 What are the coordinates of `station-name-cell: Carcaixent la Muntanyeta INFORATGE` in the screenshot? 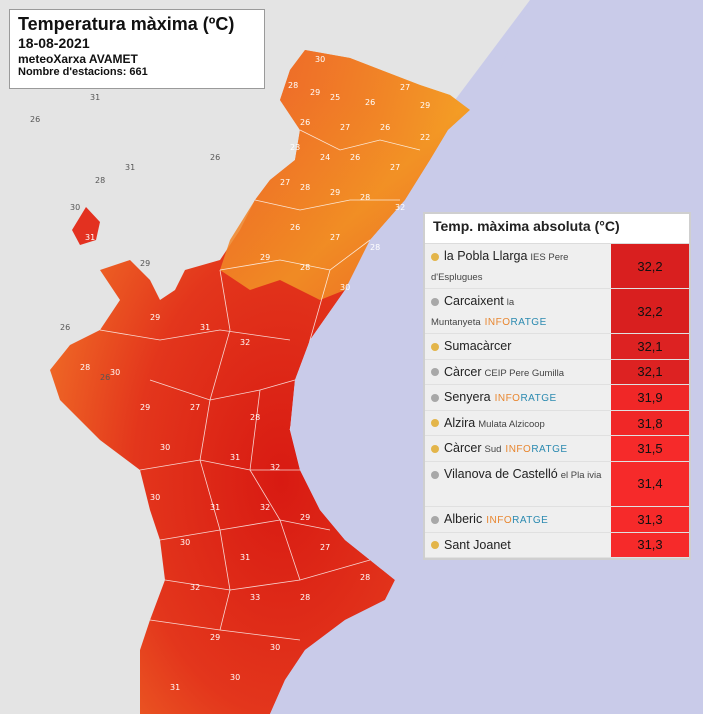 It's located at (518, 311).